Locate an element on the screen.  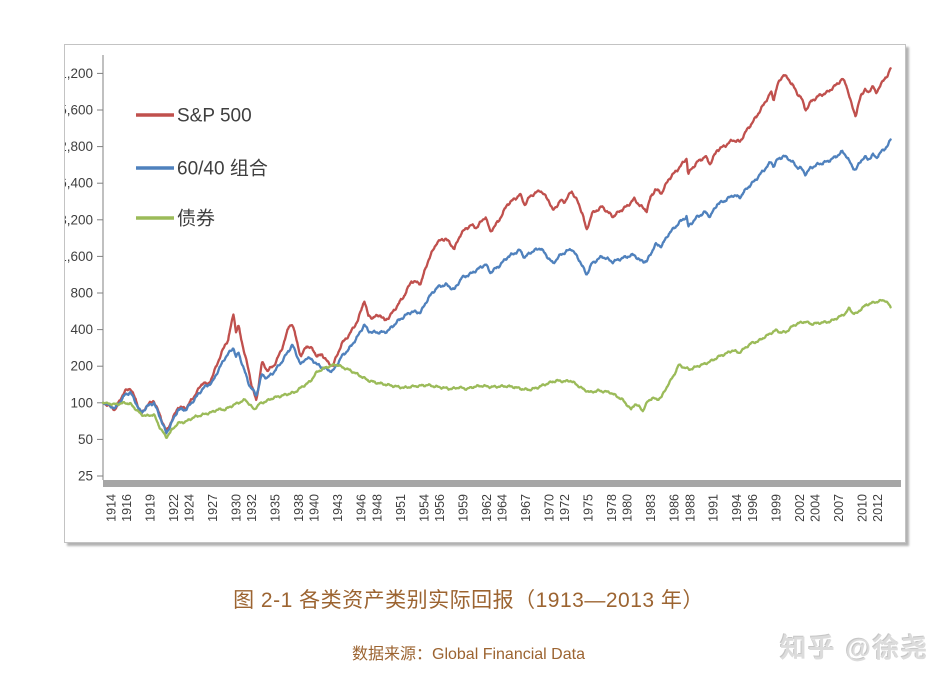
data-source: 数据来源：Global Financial Data is located at coordinates (468, 654).